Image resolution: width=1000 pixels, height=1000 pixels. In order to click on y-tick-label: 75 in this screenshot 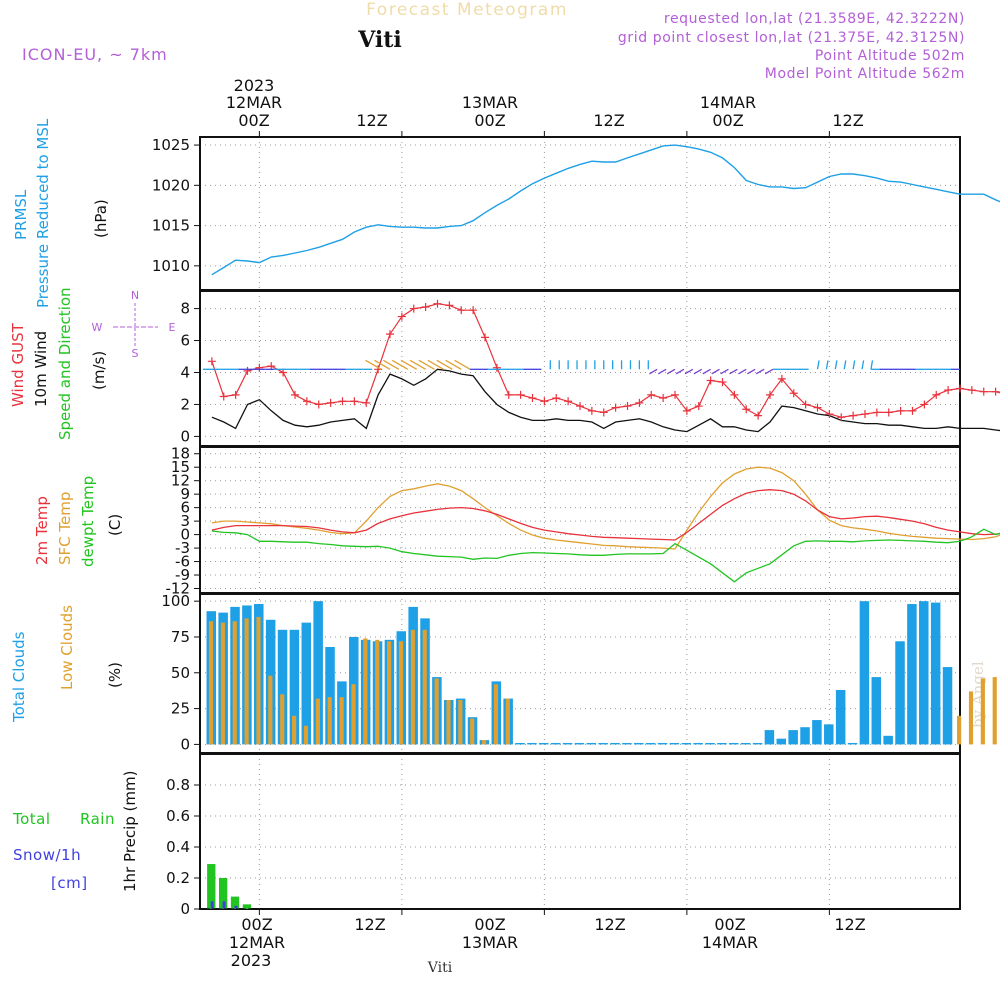, I will do `click(180, 637)`.